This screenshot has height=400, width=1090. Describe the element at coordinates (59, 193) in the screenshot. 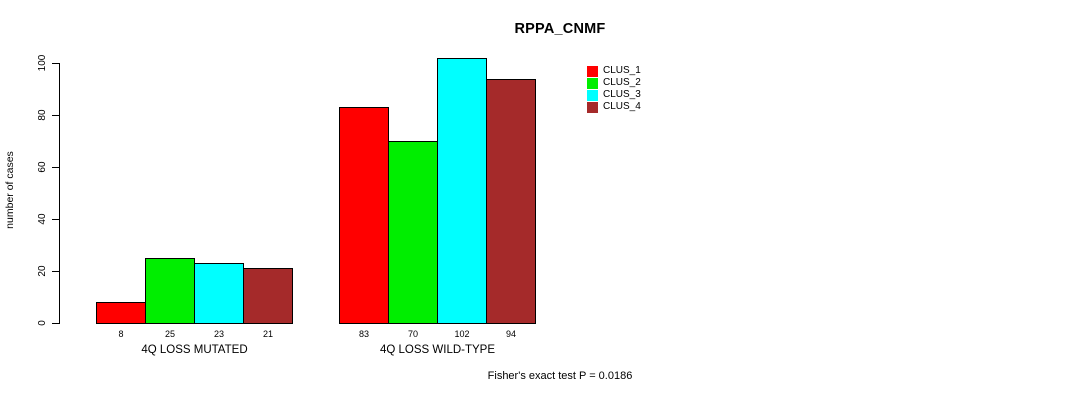

I see `y-axis-line` at that location.